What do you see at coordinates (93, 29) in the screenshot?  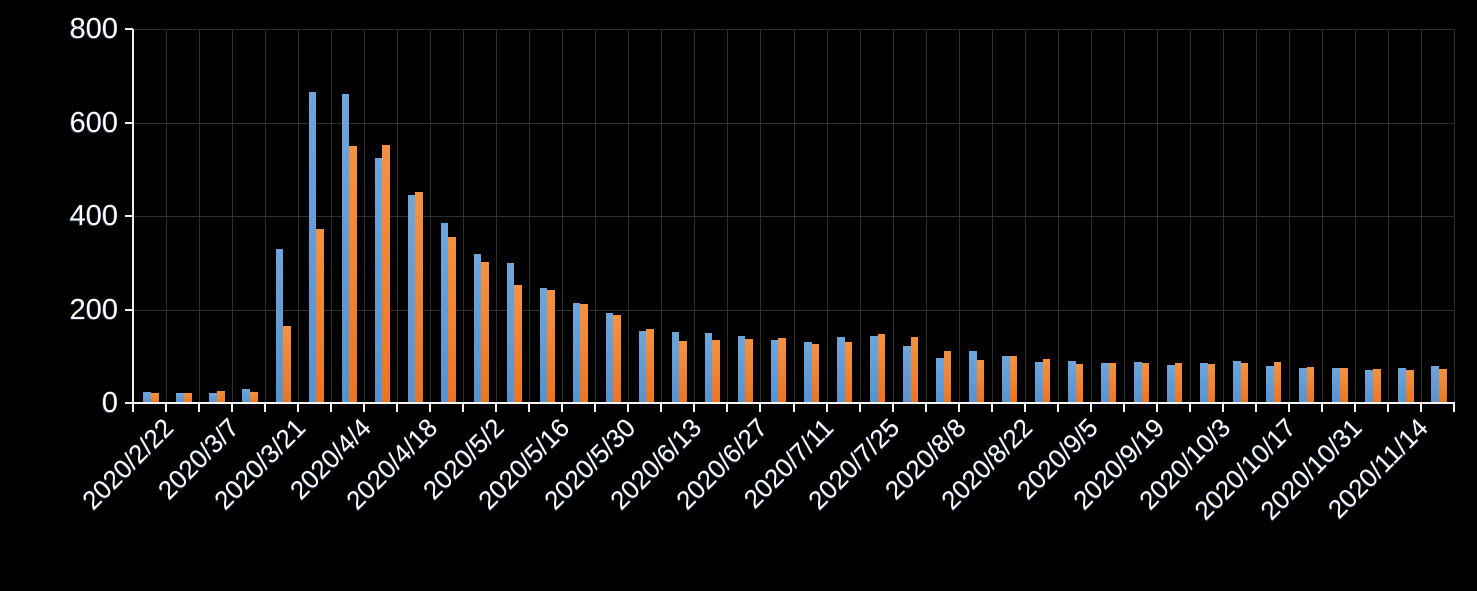 I see `y-axis-tick-label: 800` at bounding box center [93, 29].